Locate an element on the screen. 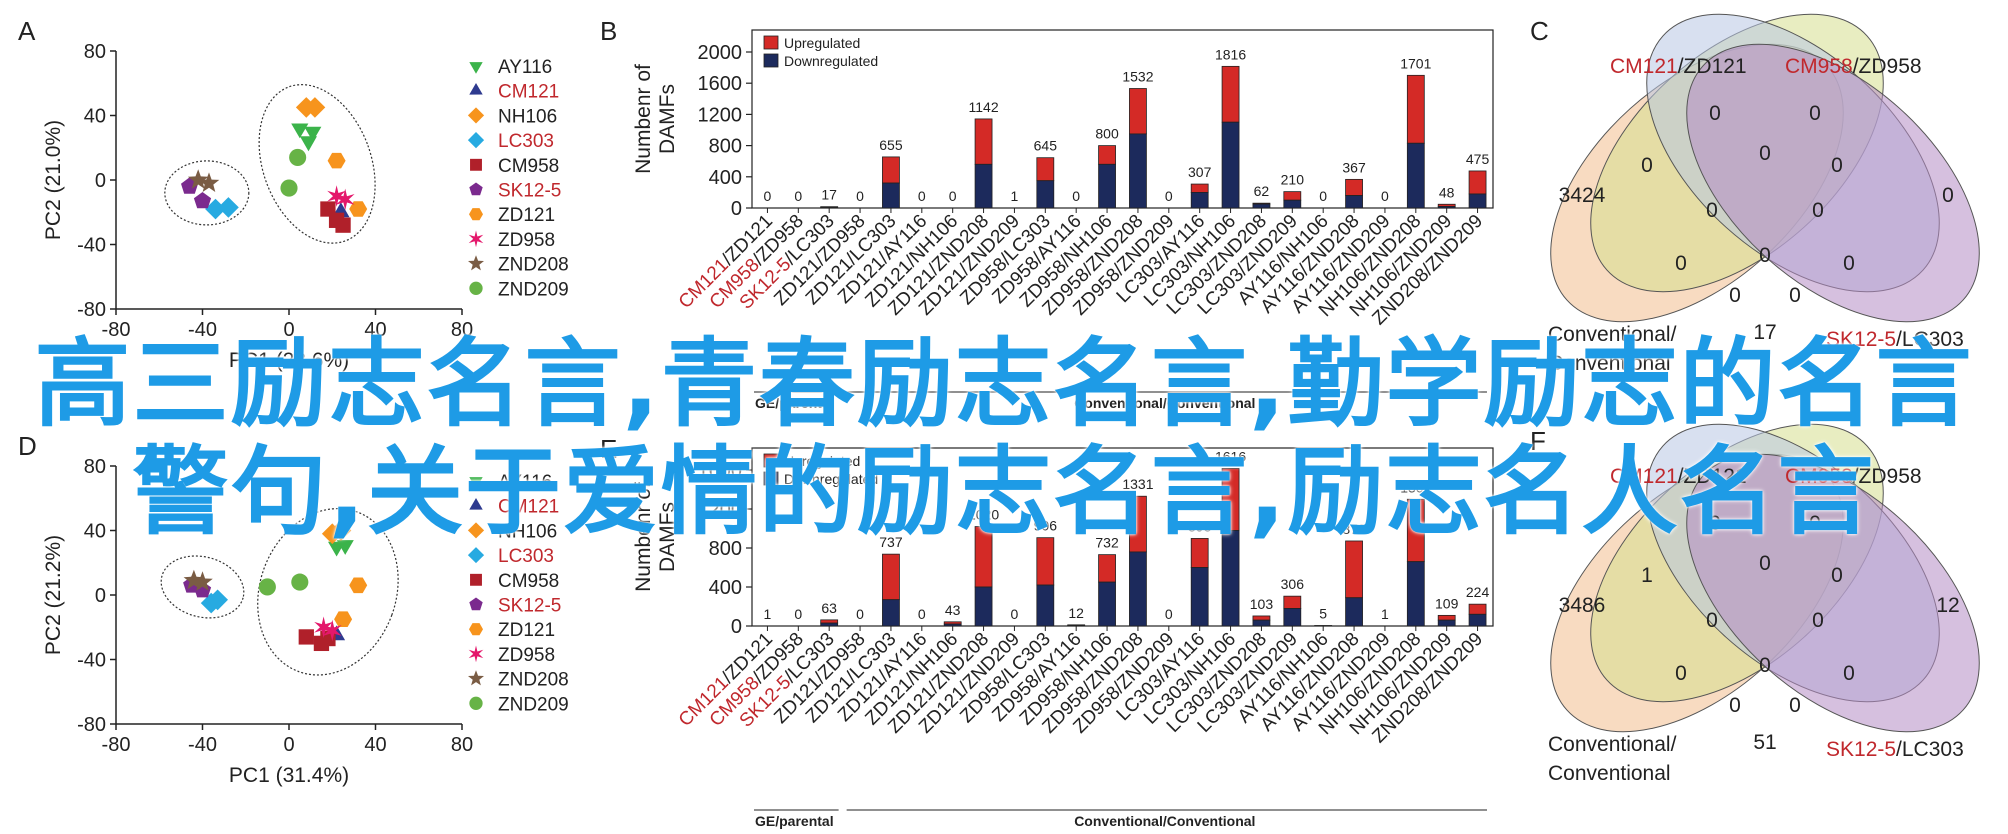 The image size is (2008, 834). bar-value-label: 1020 is located at coordinates (983, 515).